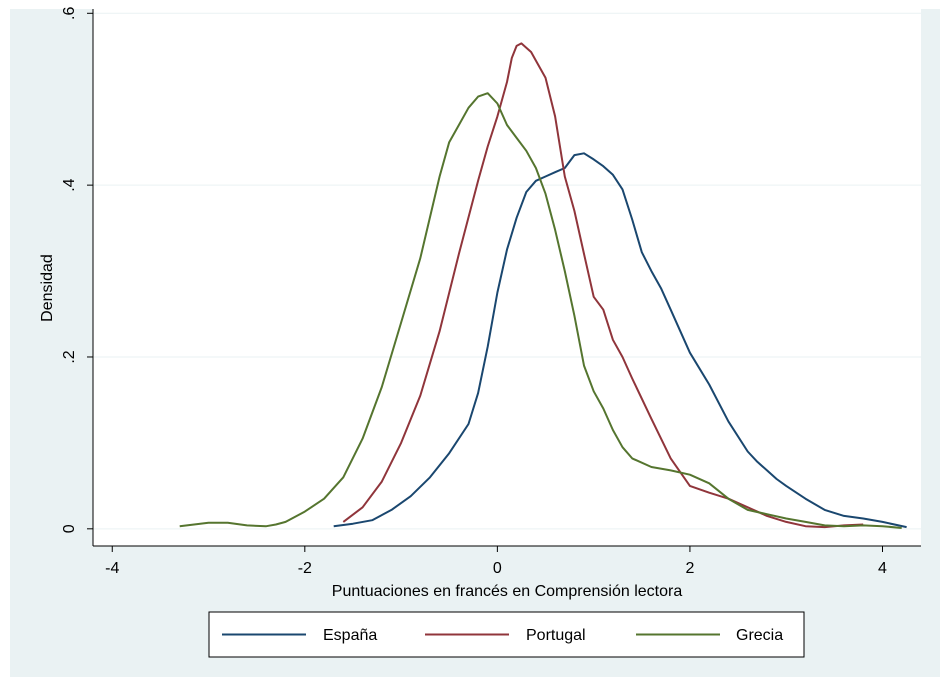 This screenshot has width=951, height=682. What do you see at coordinates (112, 568) in the screenshot?
I see `x-tick-label: -4` at bounding box center [112, 568].